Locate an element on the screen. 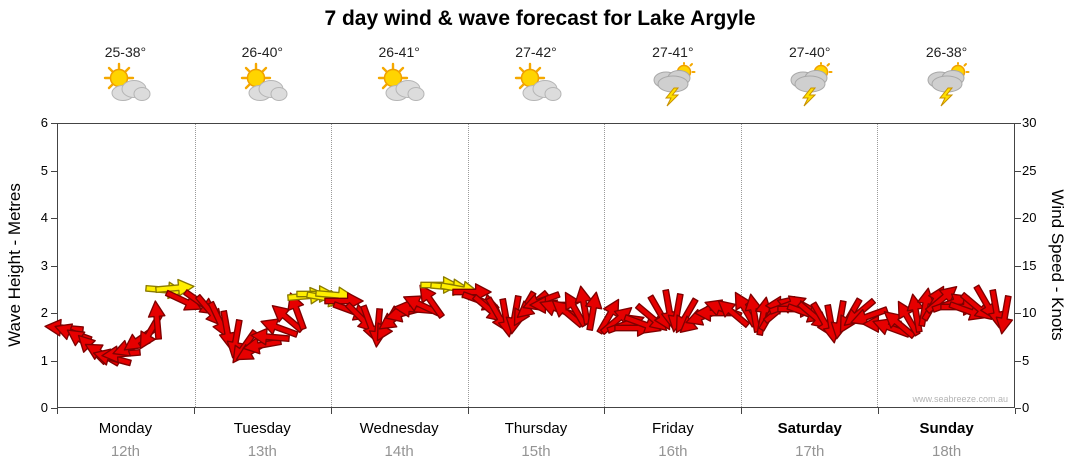 This screenshot has width=1080, height=475. day-column: Tuesday 13th is located at coordinates (262, 440).